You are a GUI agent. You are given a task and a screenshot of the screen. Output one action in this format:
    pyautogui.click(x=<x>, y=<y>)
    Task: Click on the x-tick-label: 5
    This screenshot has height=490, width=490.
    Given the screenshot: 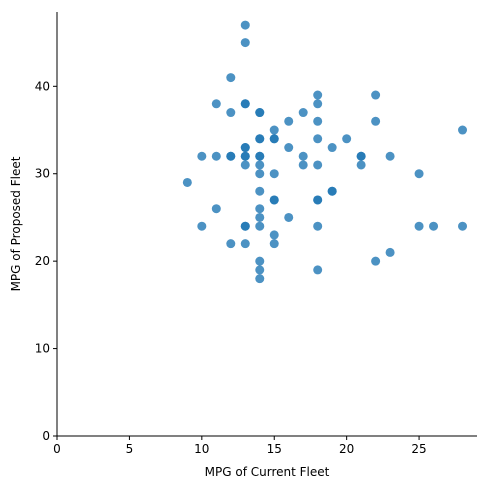 What is the action you would take?
    pyautogui.click(x=130, y=449)
    